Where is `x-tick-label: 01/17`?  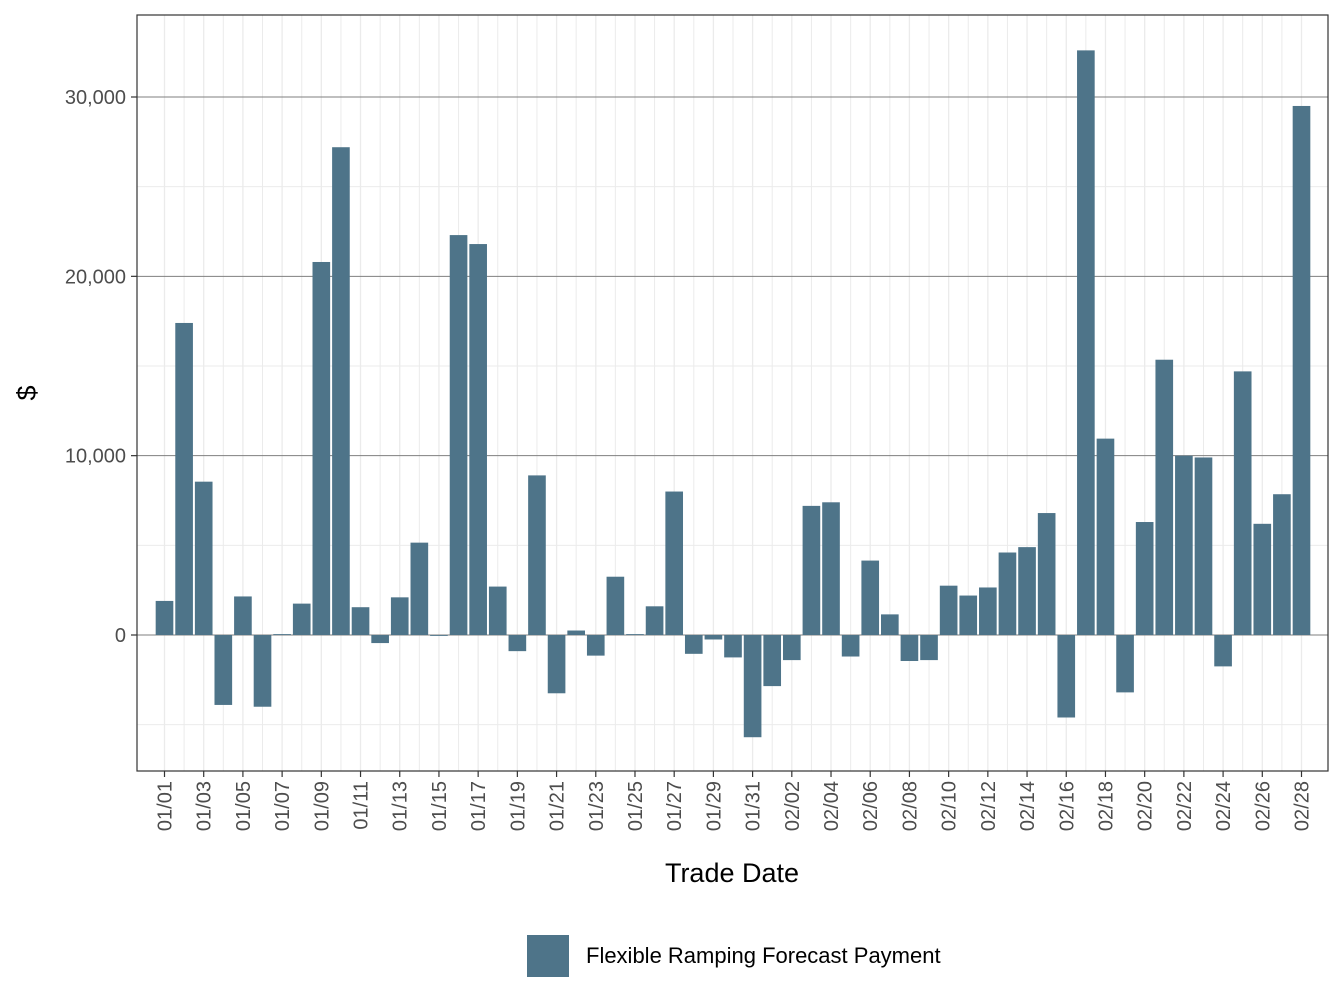
x-tick-label: 01/17 is located at coordinates (479, 806).